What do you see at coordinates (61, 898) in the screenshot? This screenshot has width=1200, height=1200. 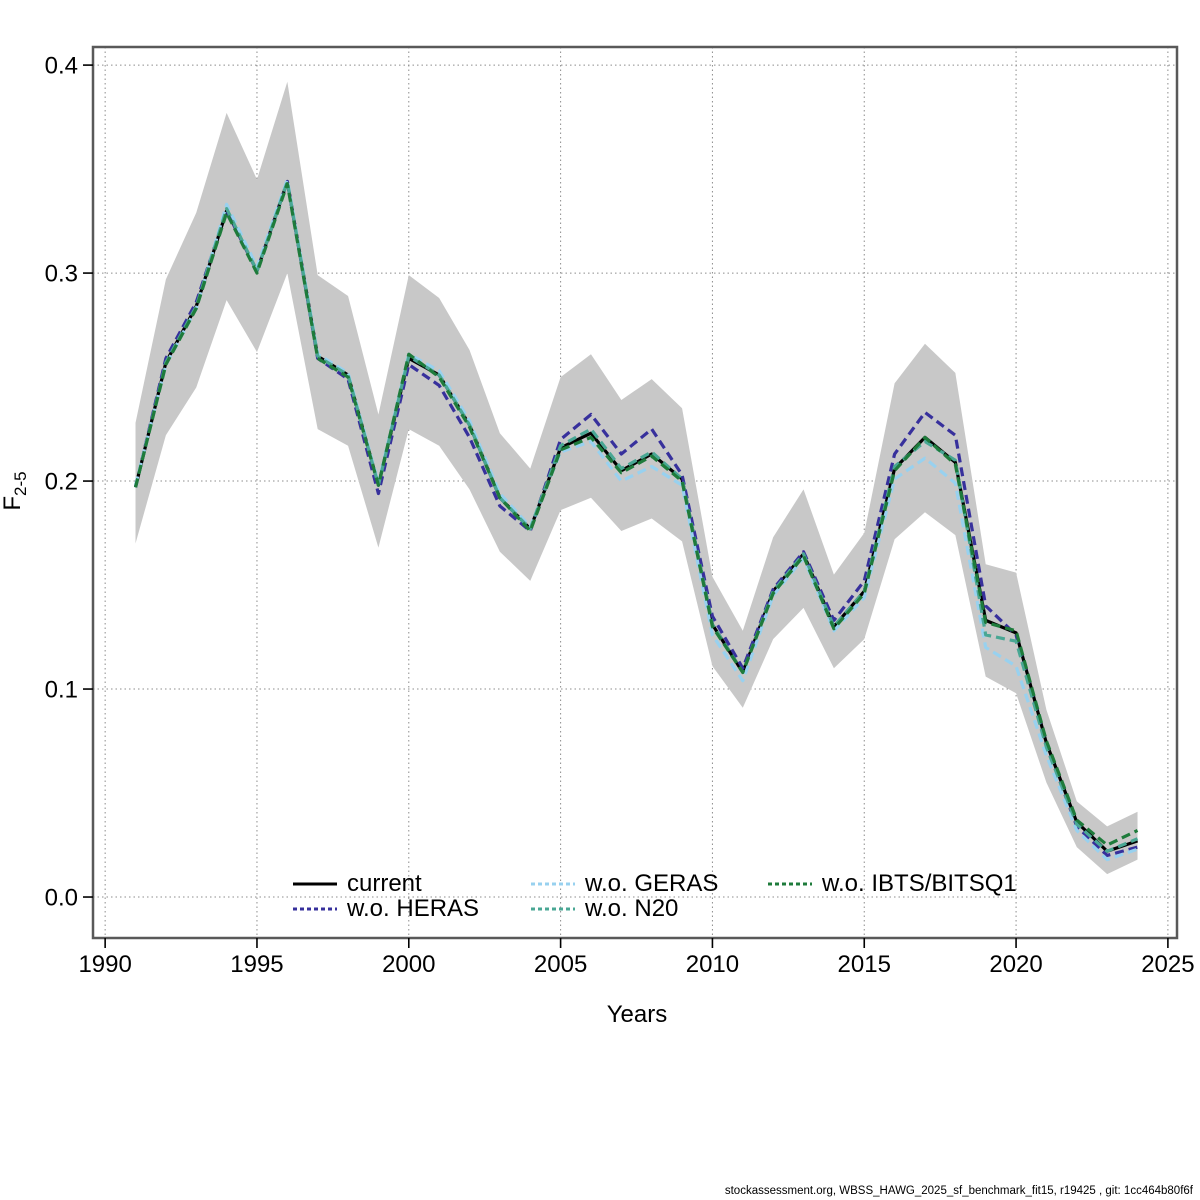 I see `y-tick-label: 0.0` at bounding box center [61, 898].